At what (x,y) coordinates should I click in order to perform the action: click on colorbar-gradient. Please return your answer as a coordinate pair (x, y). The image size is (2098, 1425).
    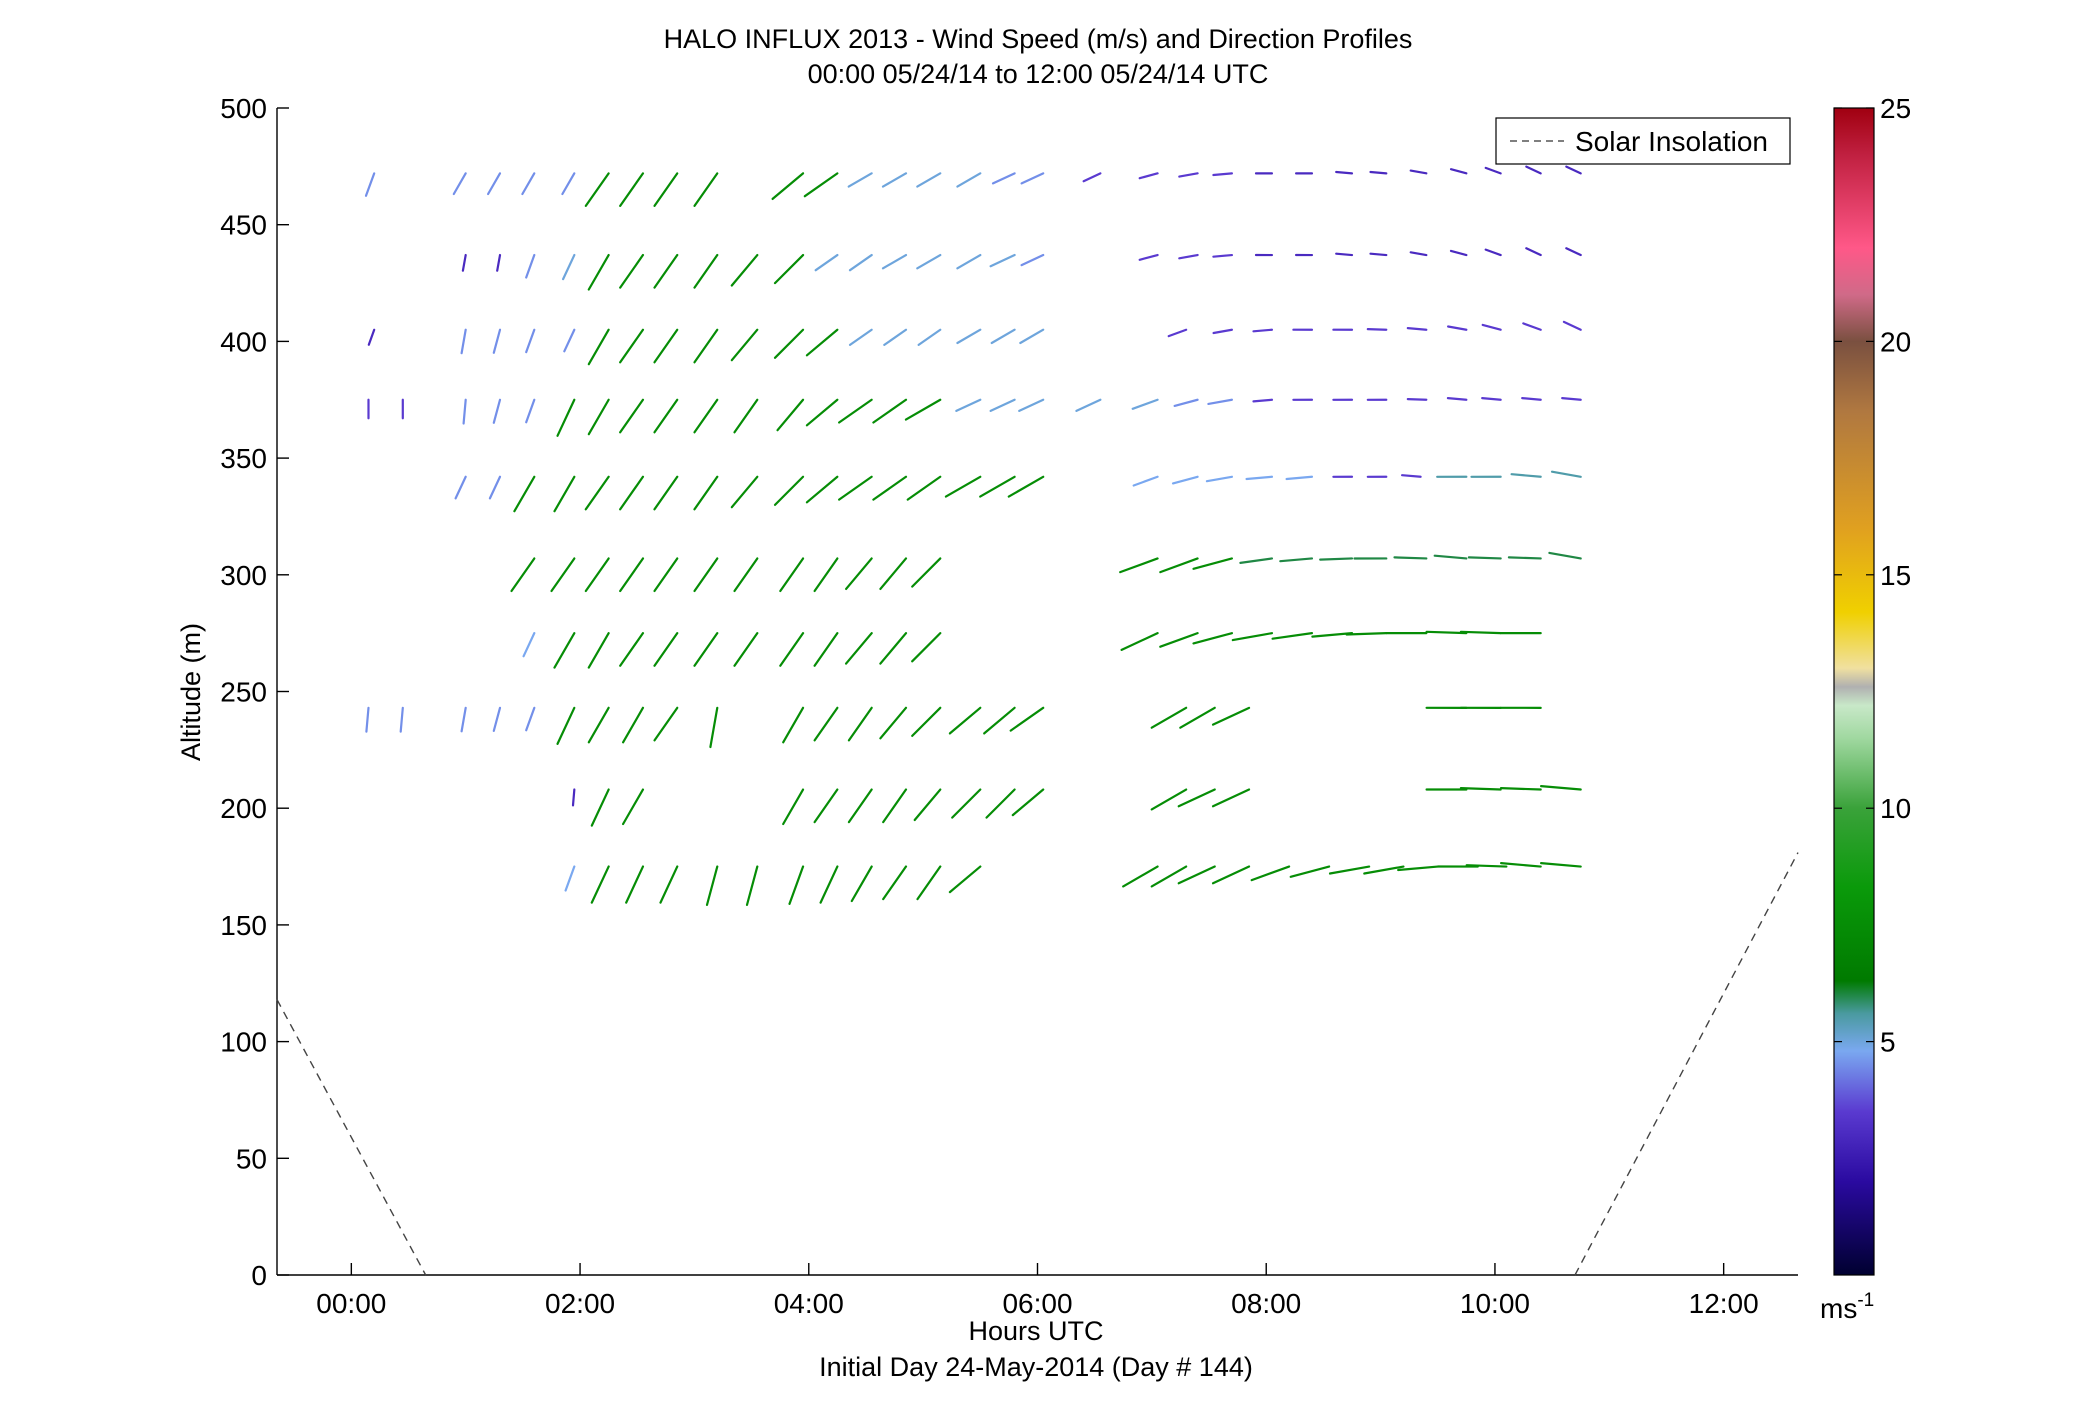
    Looking at the image, I should click on (1854, 691).